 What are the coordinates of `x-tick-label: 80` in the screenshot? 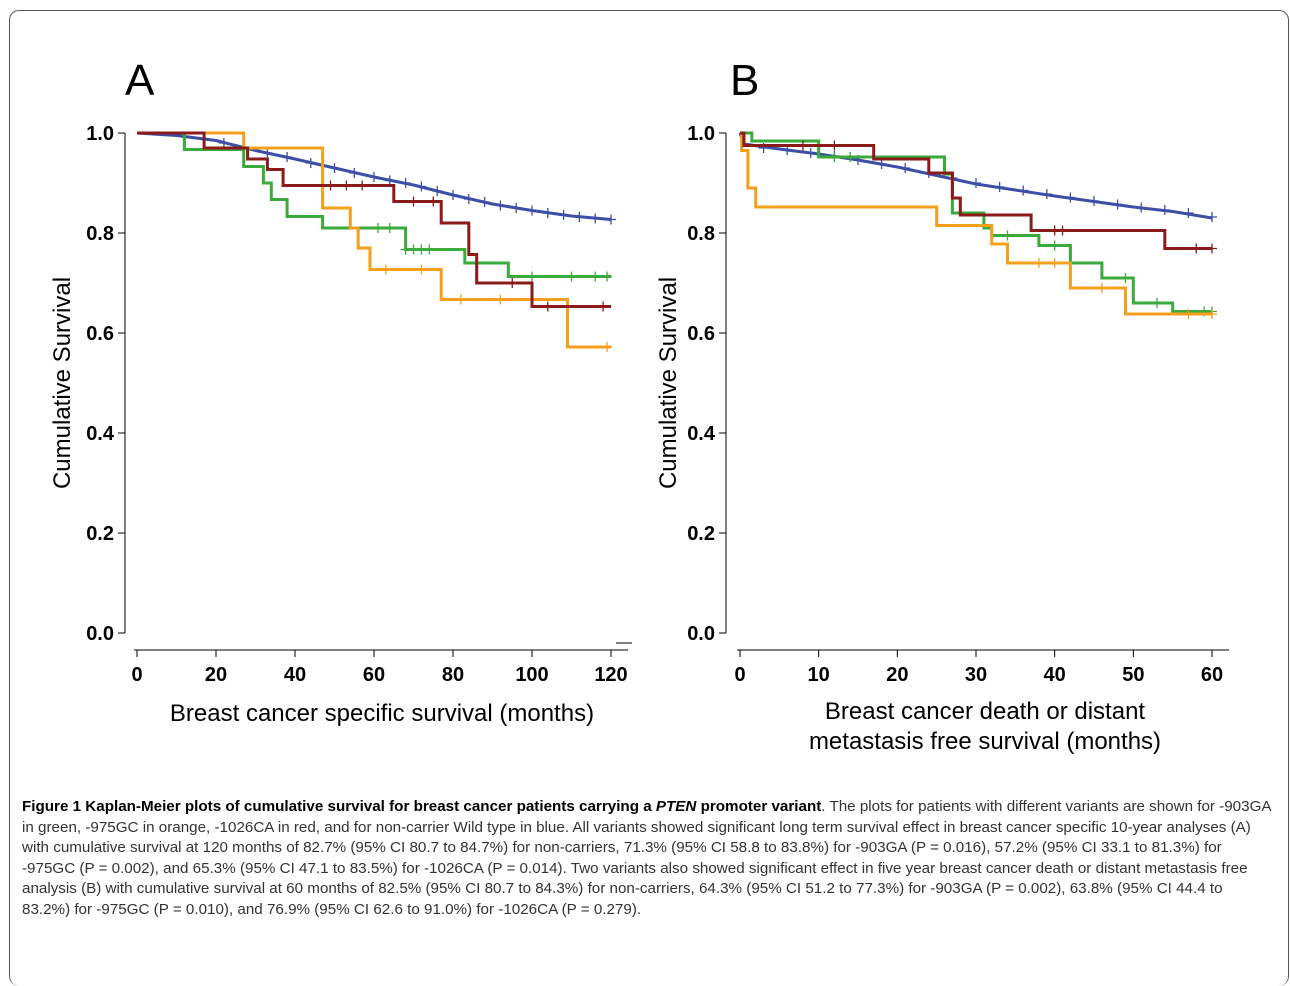 It's located at (453, 675).